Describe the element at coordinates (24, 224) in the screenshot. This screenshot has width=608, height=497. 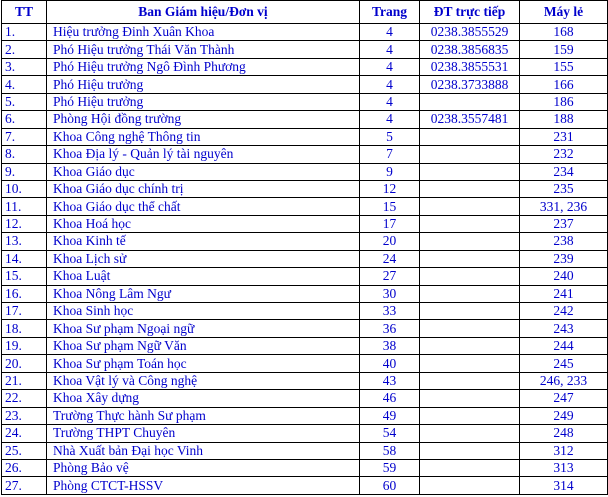
I see `row-number: 12.` at that location.